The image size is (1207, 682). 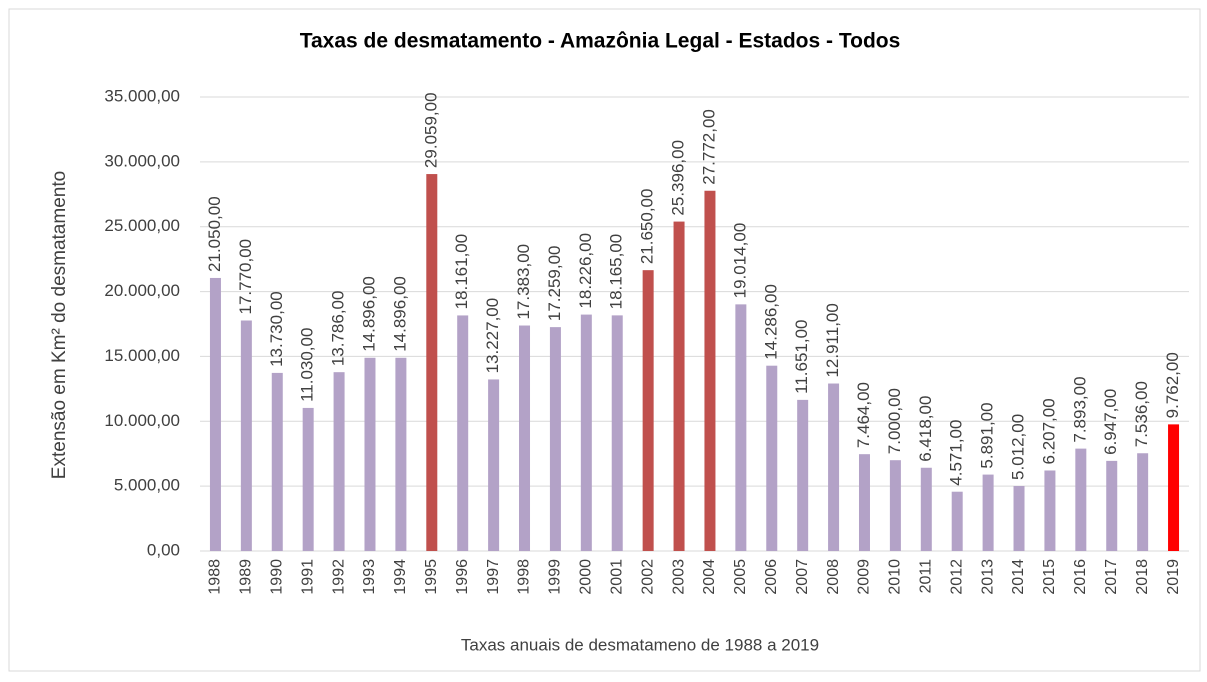 What do you see at coordinates (771, 577) in the screenshot?
I see `x-tick-label: 2006` at bounding box center [771, 577].